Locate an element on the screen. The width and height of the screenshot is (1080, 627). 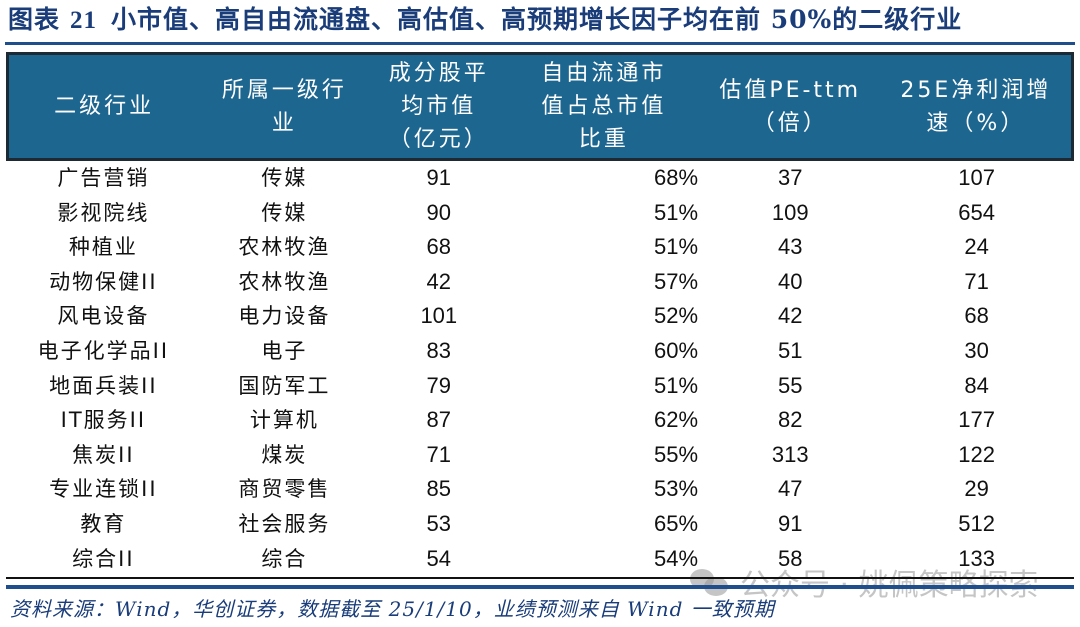
cell-avg_mcap: 85 is located at coordinates (439, 489).